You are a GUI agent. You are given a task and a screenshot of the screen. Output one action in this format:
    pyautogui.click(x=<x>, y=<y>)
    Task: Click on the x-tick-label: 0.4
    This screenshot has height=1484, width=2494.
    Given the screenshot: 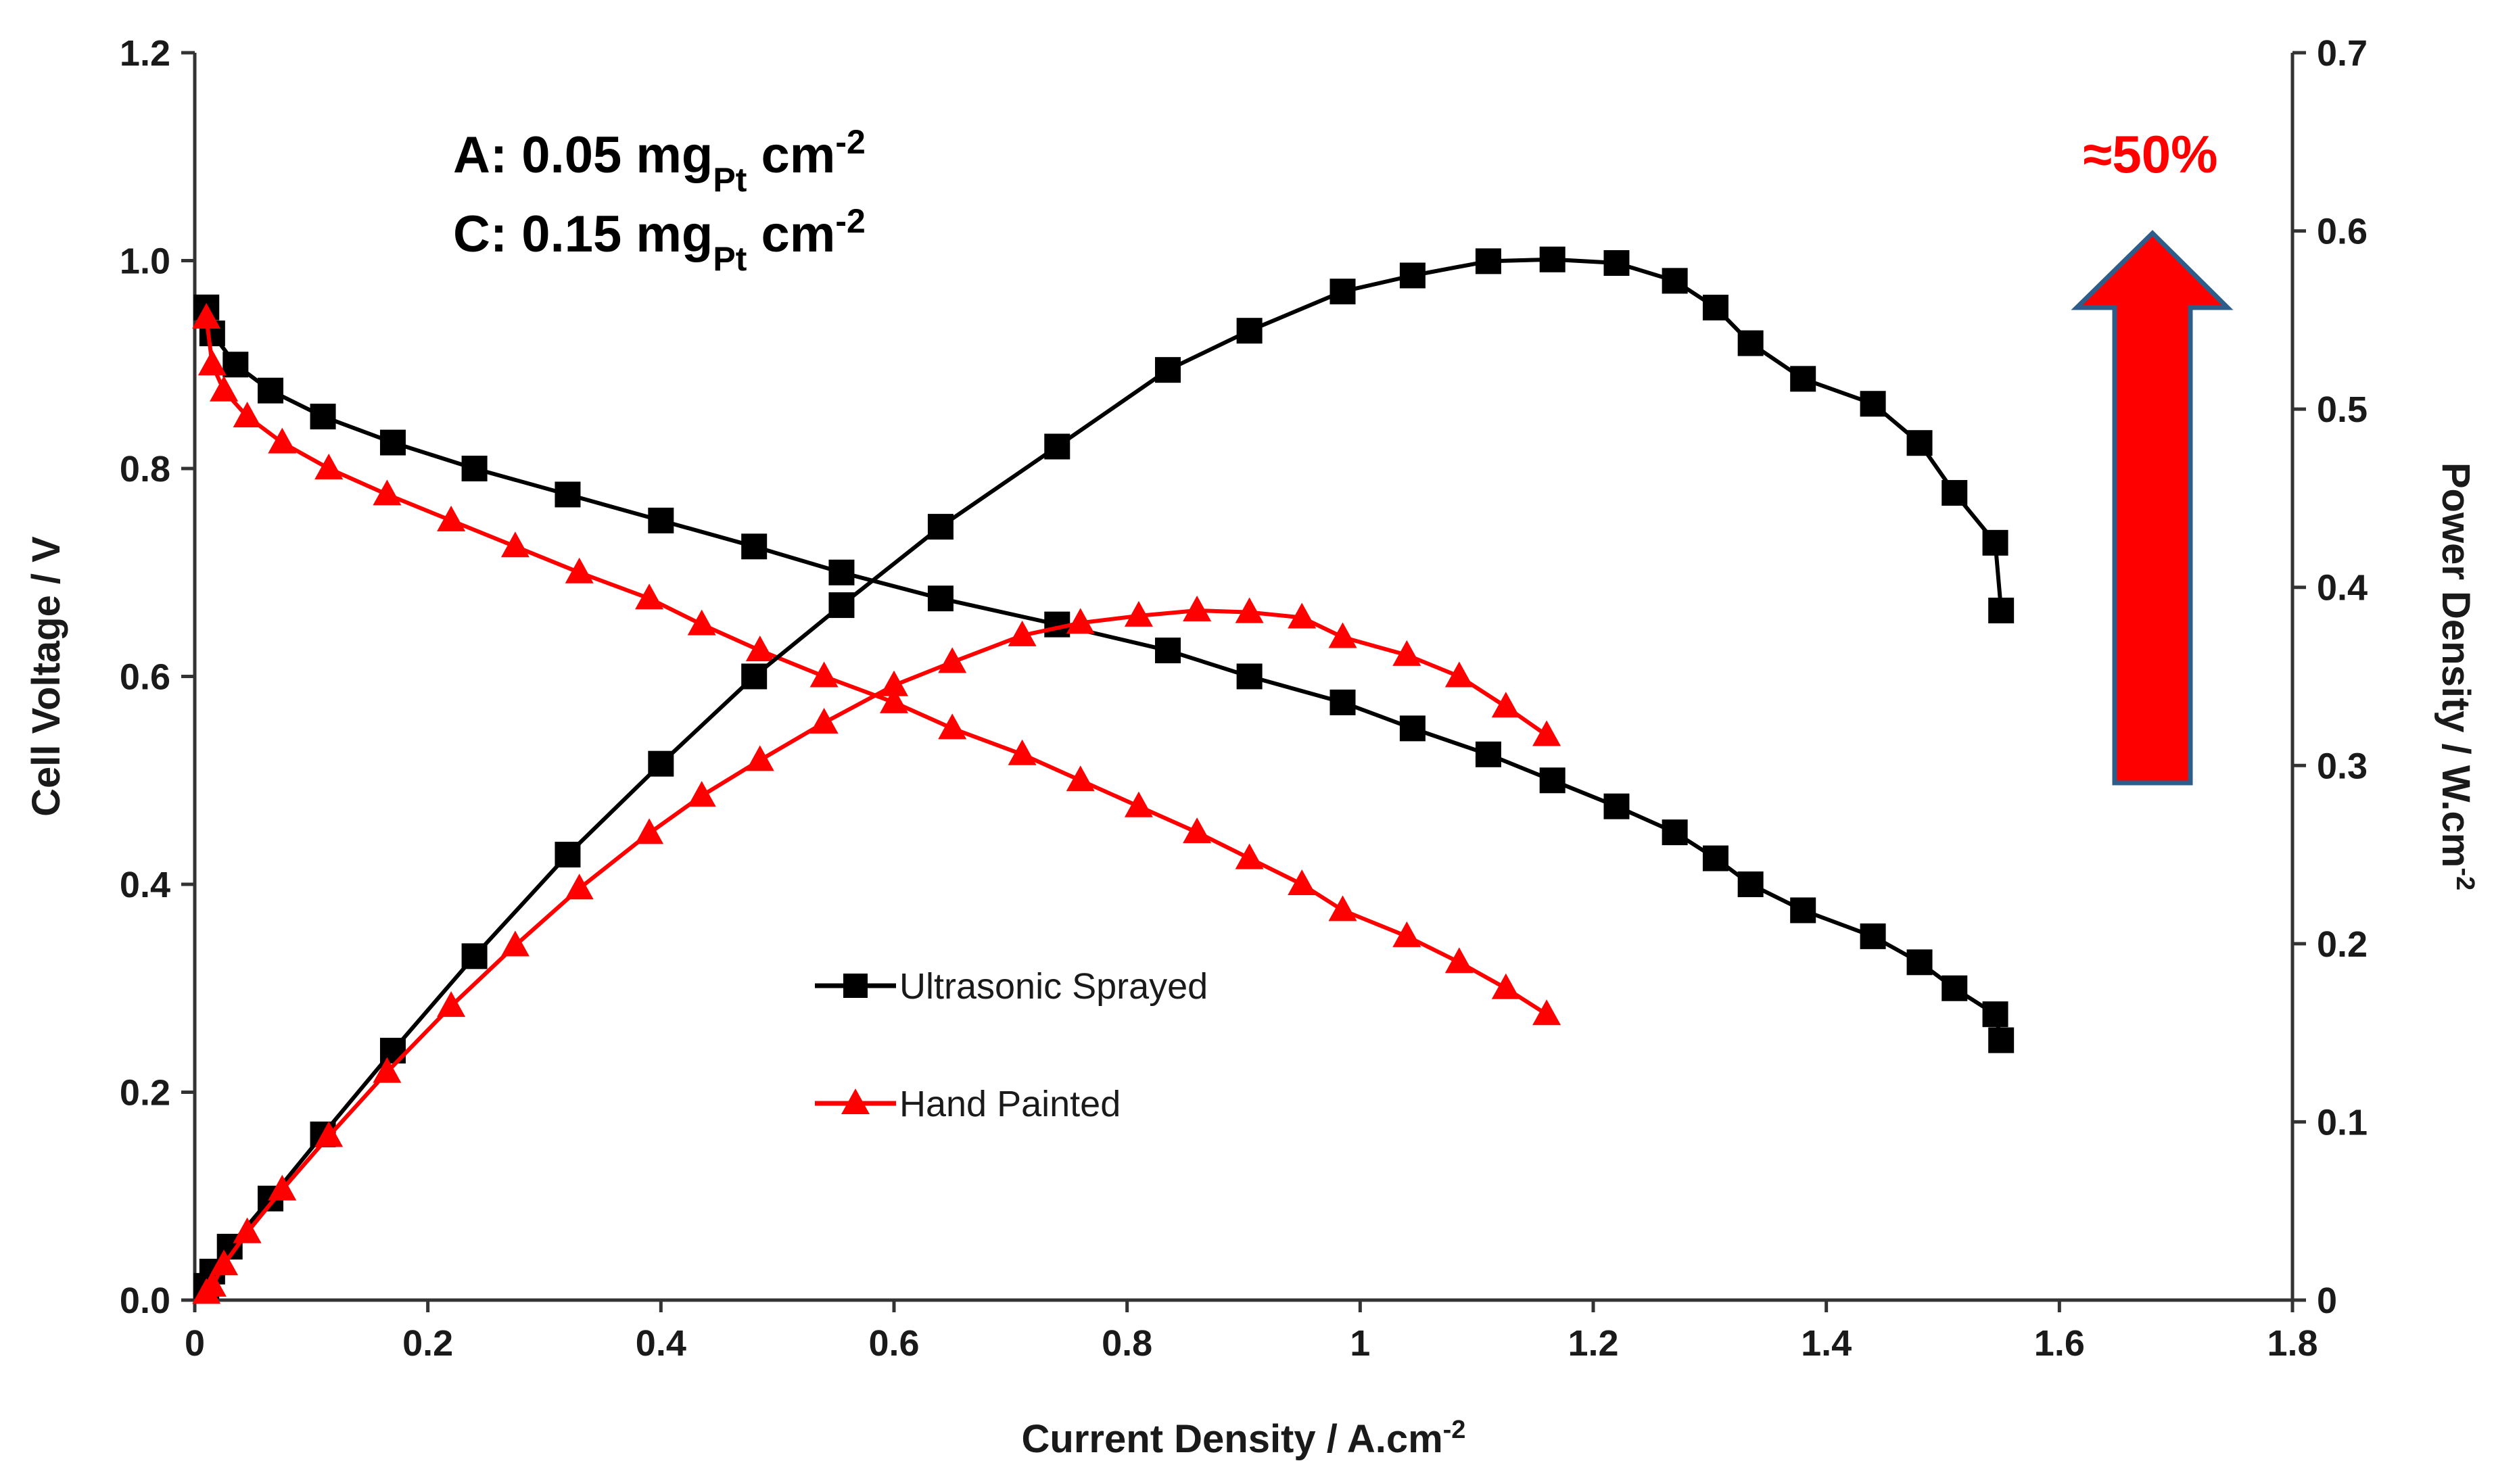 What is the action you would take?
    pyautogui.click(x=661, y=1344)
    